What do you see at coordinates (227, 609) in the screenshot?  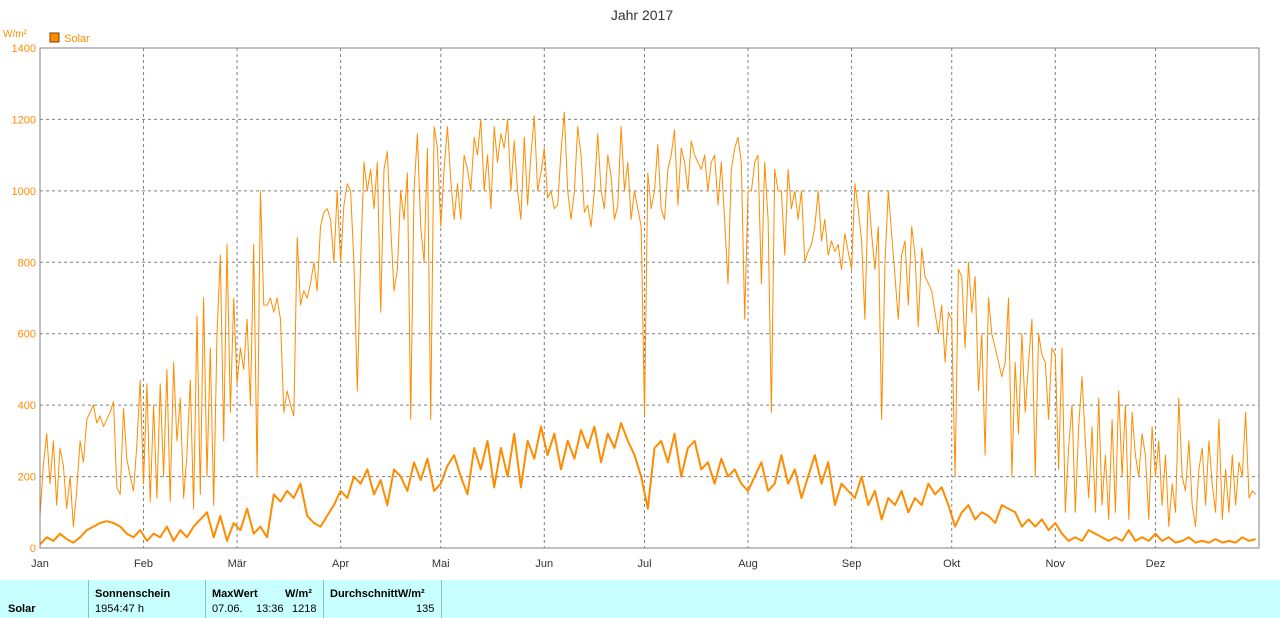 I see `max-date: 07.06.` at bounding box center [227, 609].